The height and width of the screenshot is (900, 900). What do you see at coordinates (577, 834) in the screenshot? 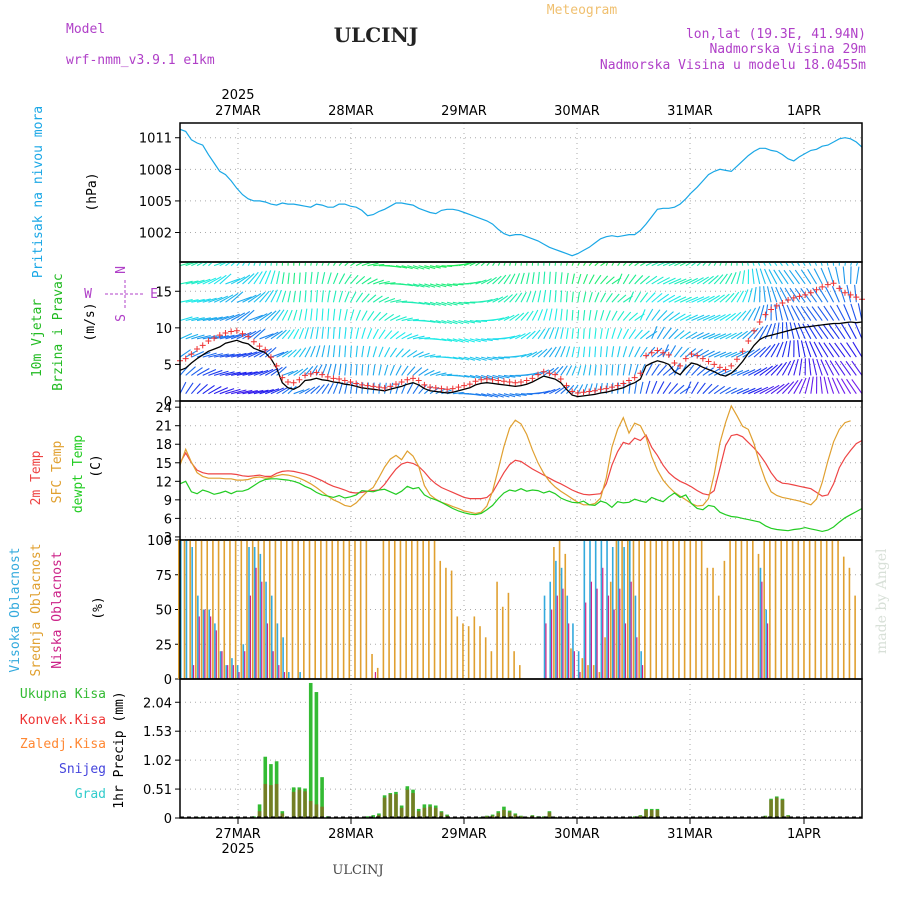
I see `date-label-bottom: 30MAR` at bounding box center [577, 834].